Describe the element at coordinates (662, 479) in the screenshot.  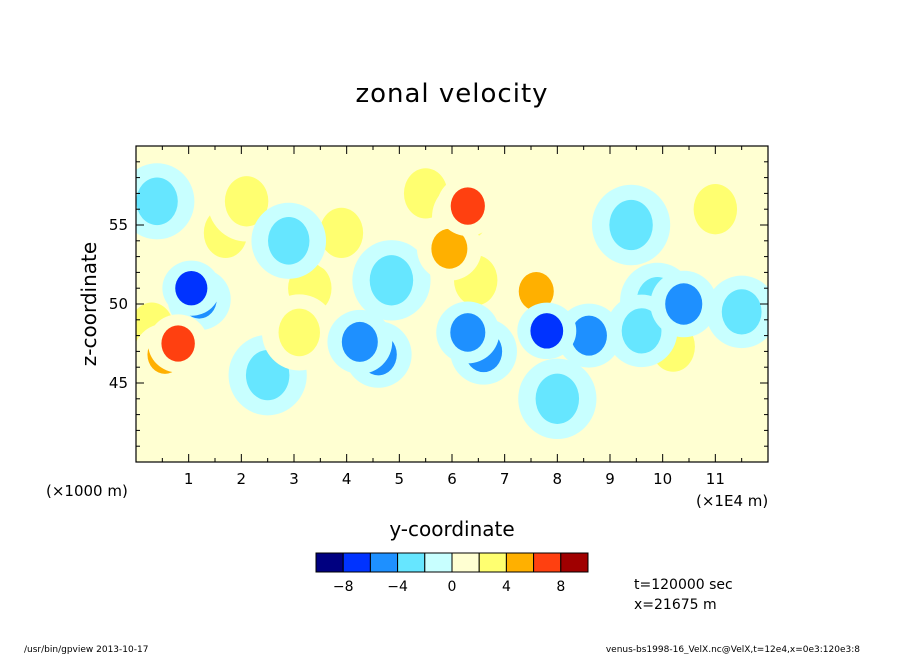
I see `x-tick-label: 10` at that location.